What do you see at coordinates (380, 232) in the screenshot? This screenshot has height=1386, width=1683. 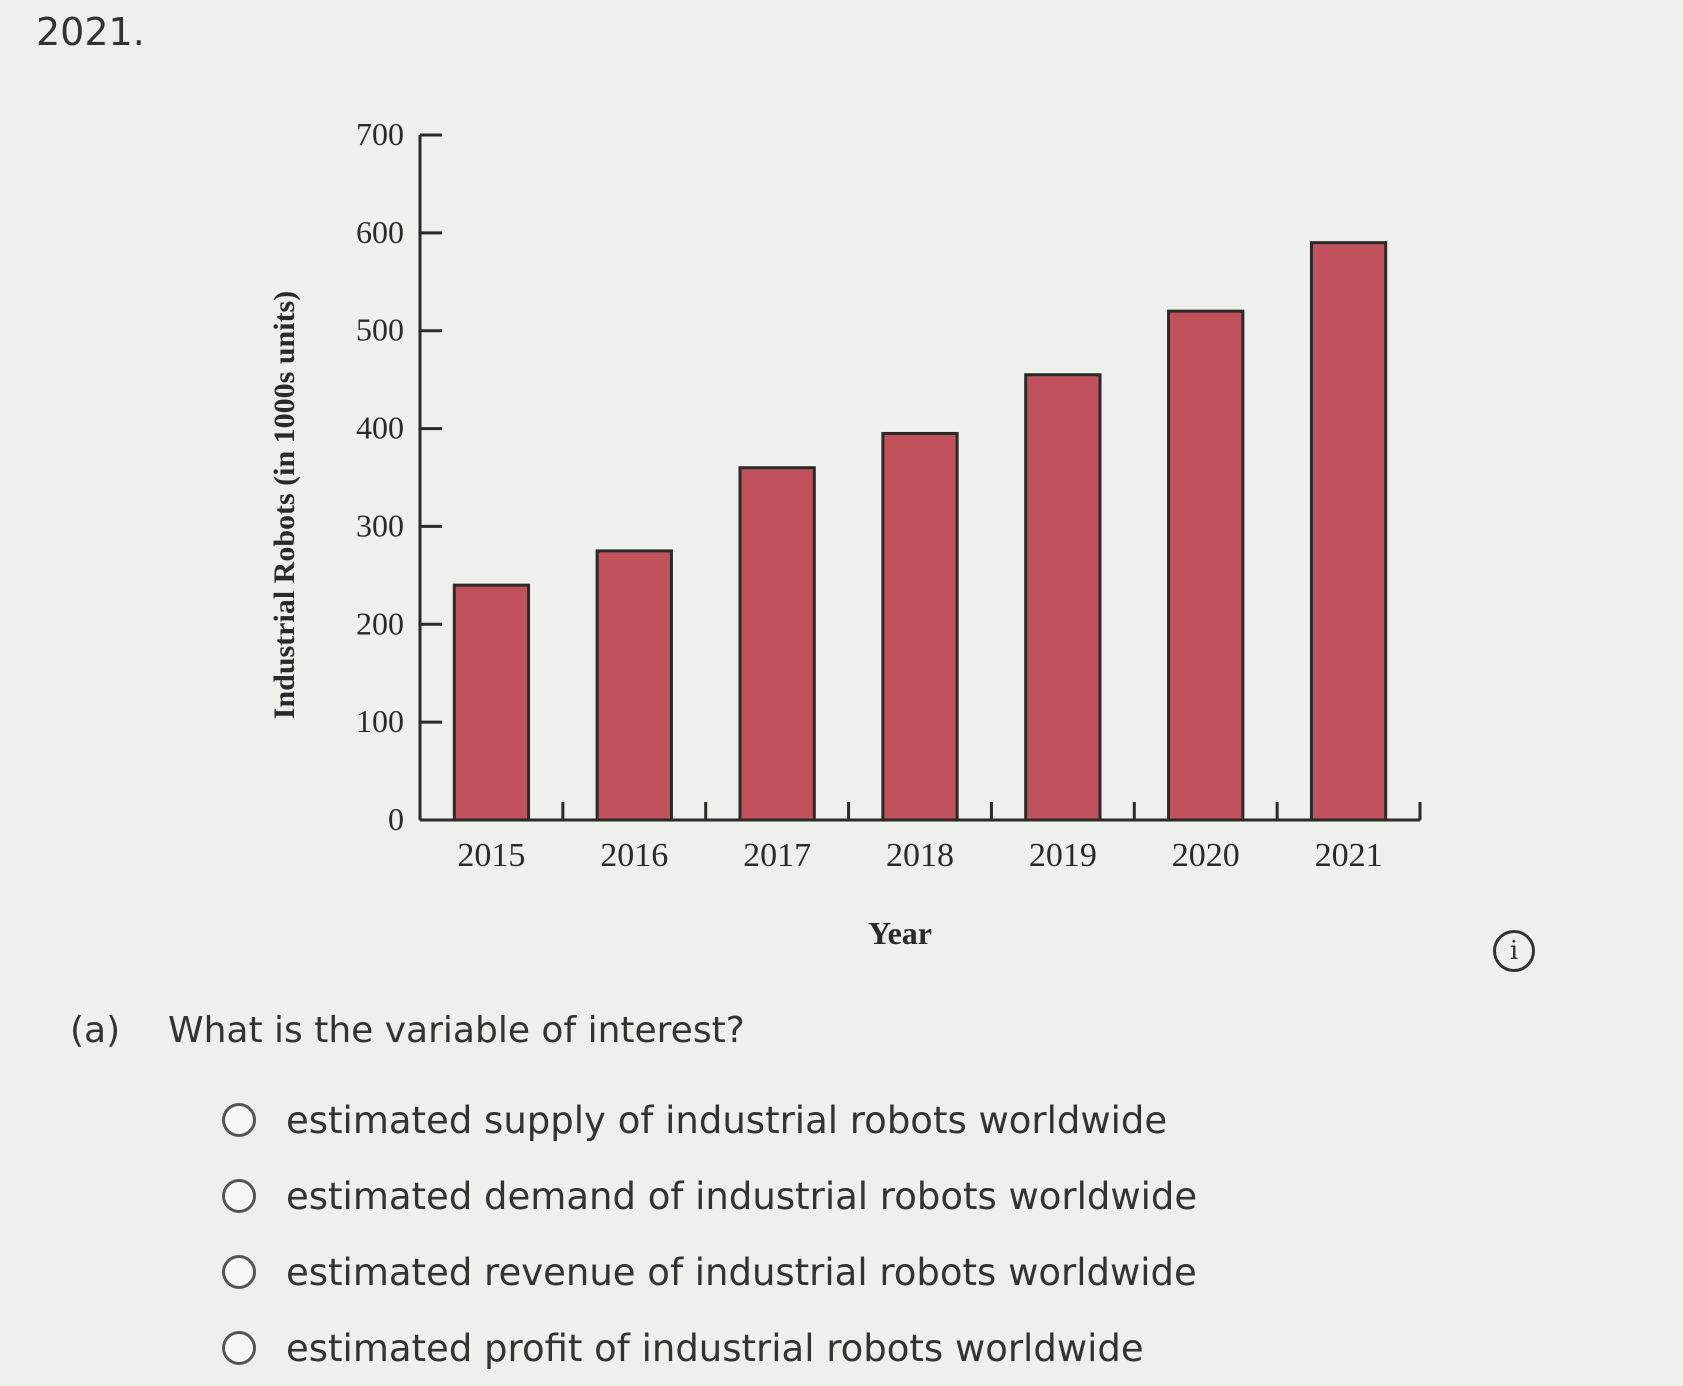 I see `y-tick-label-600: 600` at bounding box center [380, 232].